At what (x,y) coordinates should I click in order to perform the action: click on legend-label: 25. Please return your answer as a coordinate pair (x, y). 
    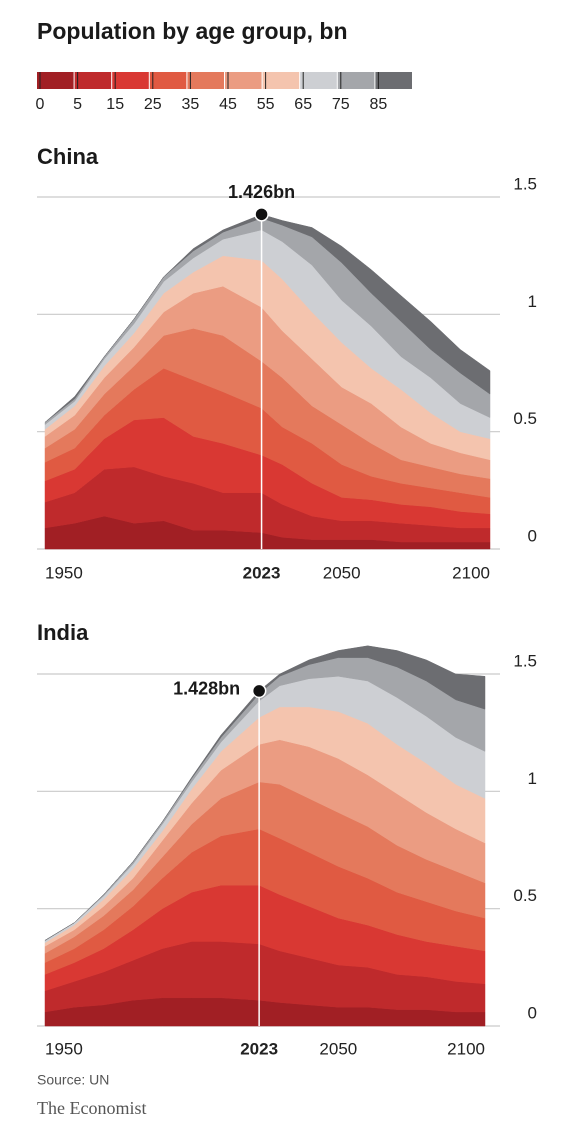
    Looking at the image, I should click on (153, 104).